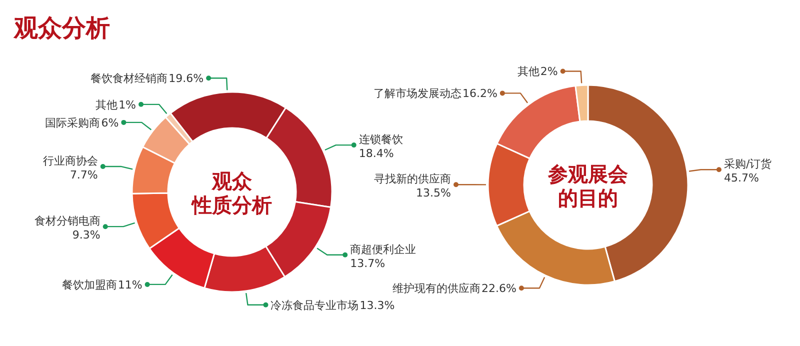 This screenshot has width=800, height=346. I want to click on value-label: 2%, so click(549, 71).